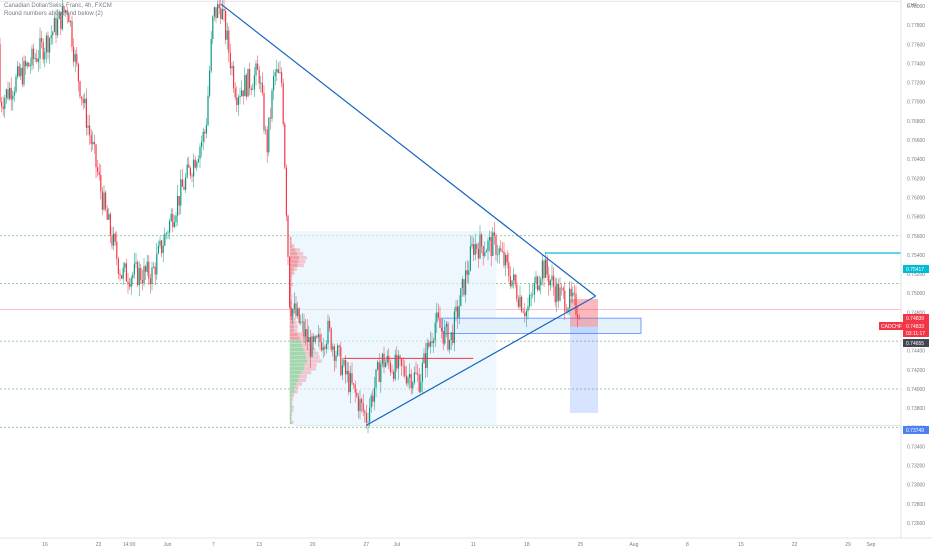 Image resolution: width=932 pixels, height=550 pixels. Describe the element at coordinates (527, 545) in the screenshot. I see `x-tick-label: 18` at that location.